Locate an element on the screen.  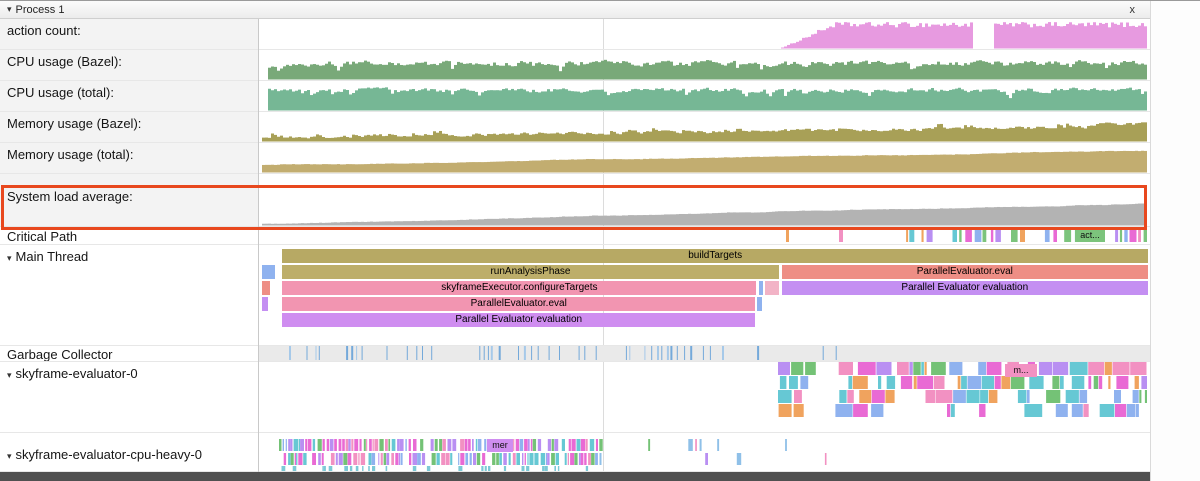
memory-usage-bazel-chart is located at coordinates (704, 127).